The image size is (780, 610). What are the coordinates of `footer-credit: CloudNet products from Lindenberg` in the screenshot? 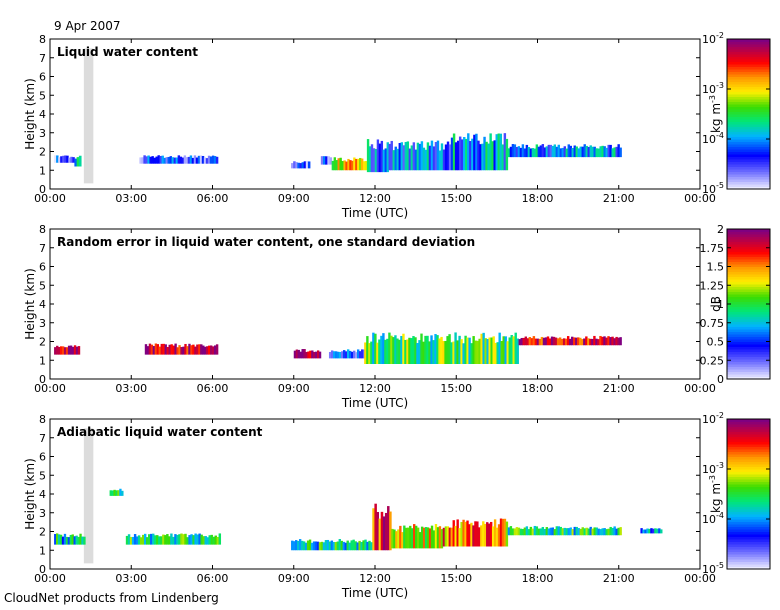 It's located at (111, 598).